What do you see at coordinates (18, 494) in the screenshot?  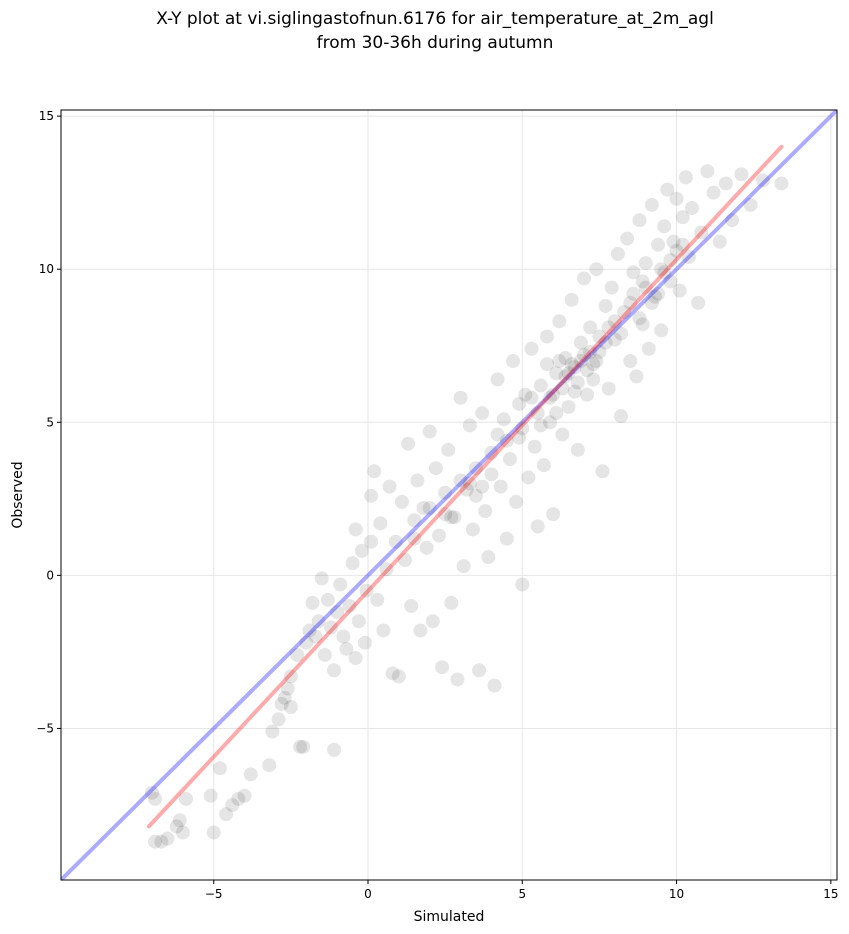 I see `y-axis-label: Observed` at bounding box center [18, 494].